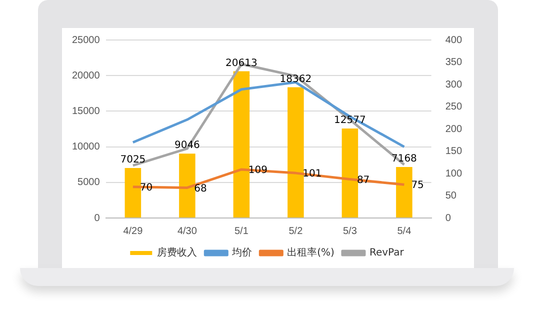 This screenshot has height=327, width=534. What do you see at coordinates (296, 79) in the screenshot?
I see `data-label: 18362` at bounding box center [296, 79].